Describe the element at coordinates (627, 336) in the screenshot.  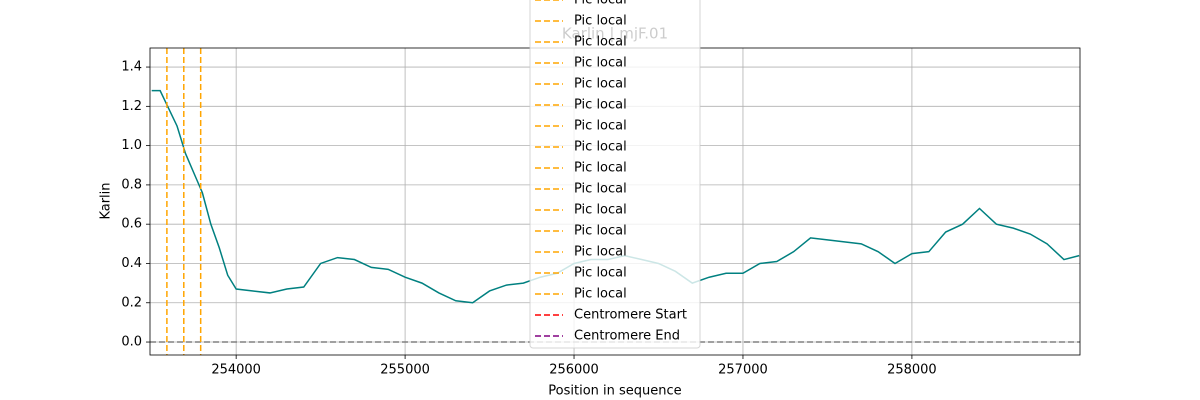
I see `legend-label: Centromere End` at that location.